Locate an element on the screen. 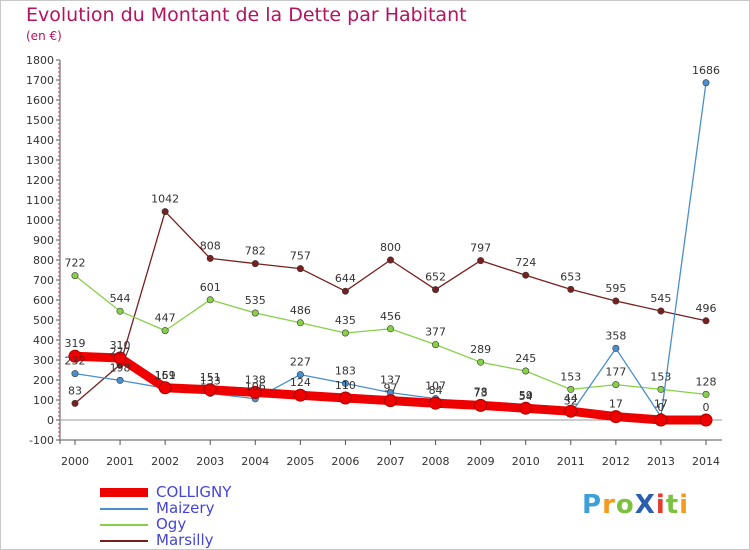 This screenshot has height=550, width=750. data-label-marsilly: 653 is located at coordinates (570, 276).